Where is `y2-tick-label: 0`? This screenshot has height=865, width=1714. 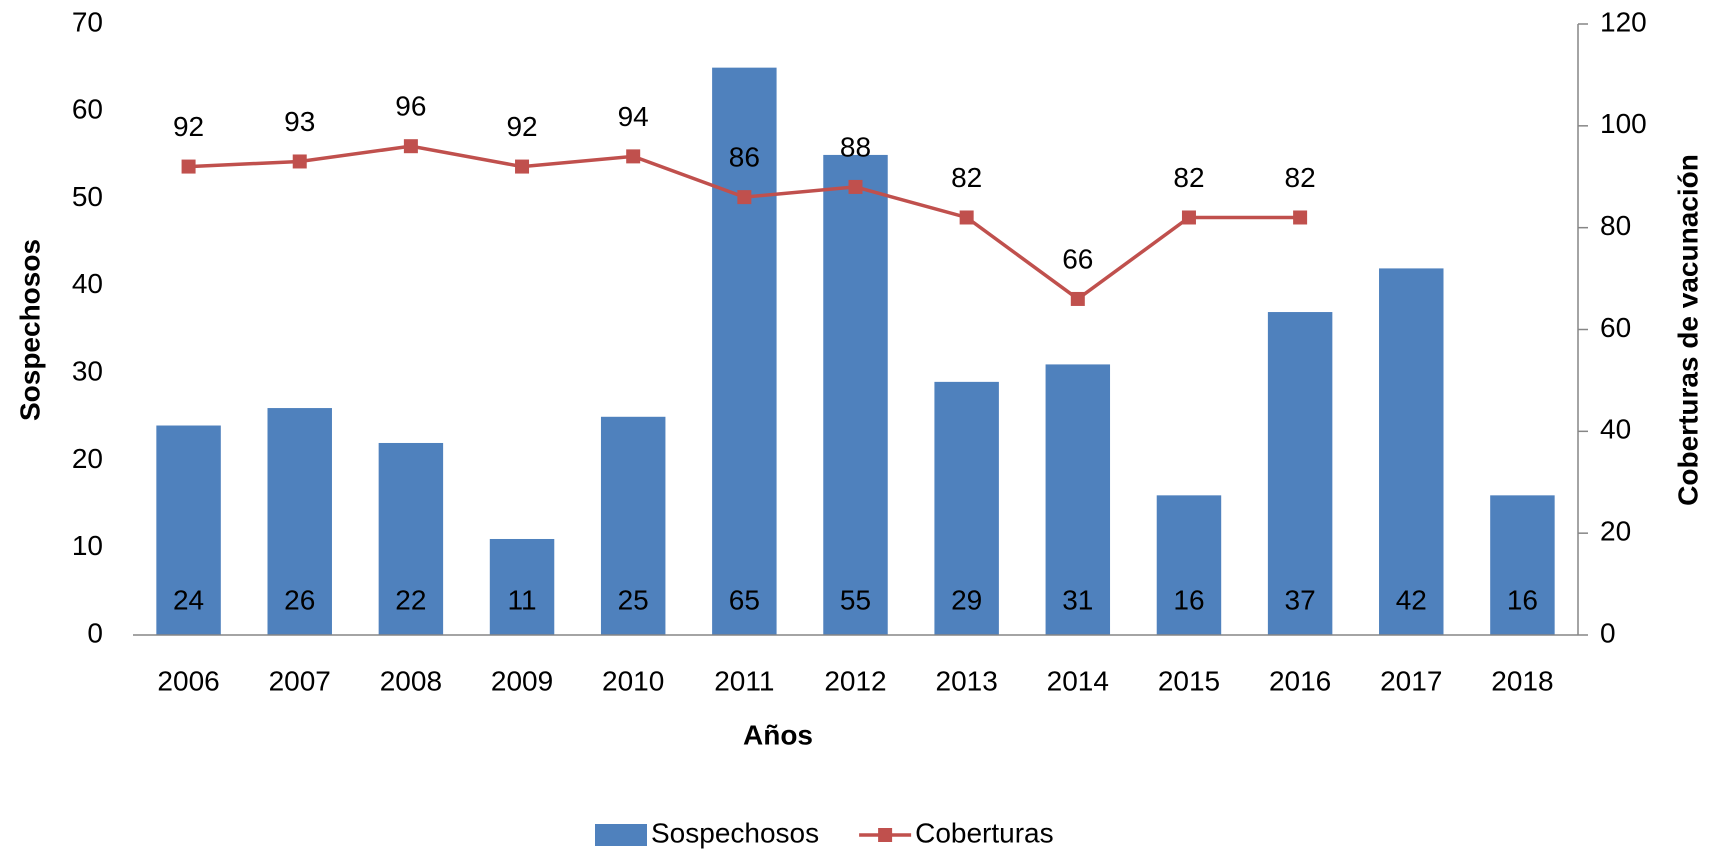
y2-tick-label: 0 is located at coordinates (1608, 632).